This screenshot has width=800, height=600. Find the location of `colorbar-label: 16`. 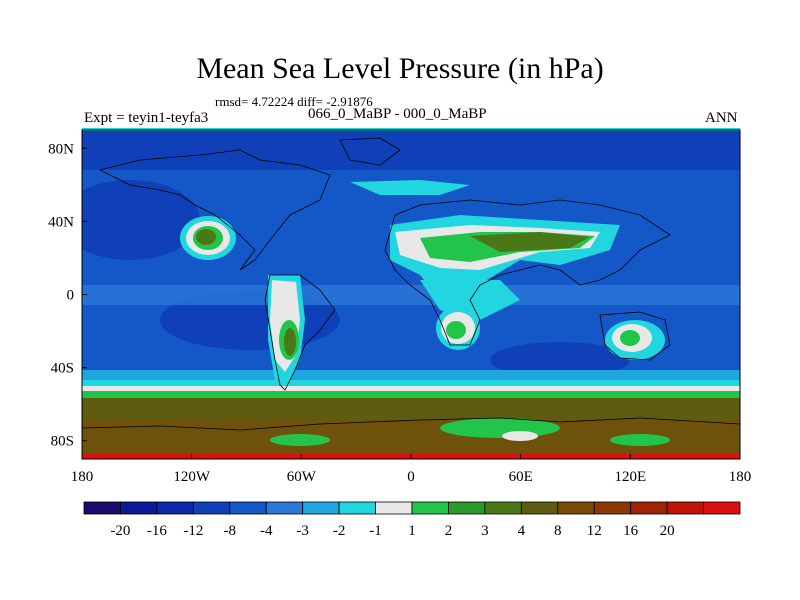

colorbar-label: 16 is located at coordinates (631, 531).